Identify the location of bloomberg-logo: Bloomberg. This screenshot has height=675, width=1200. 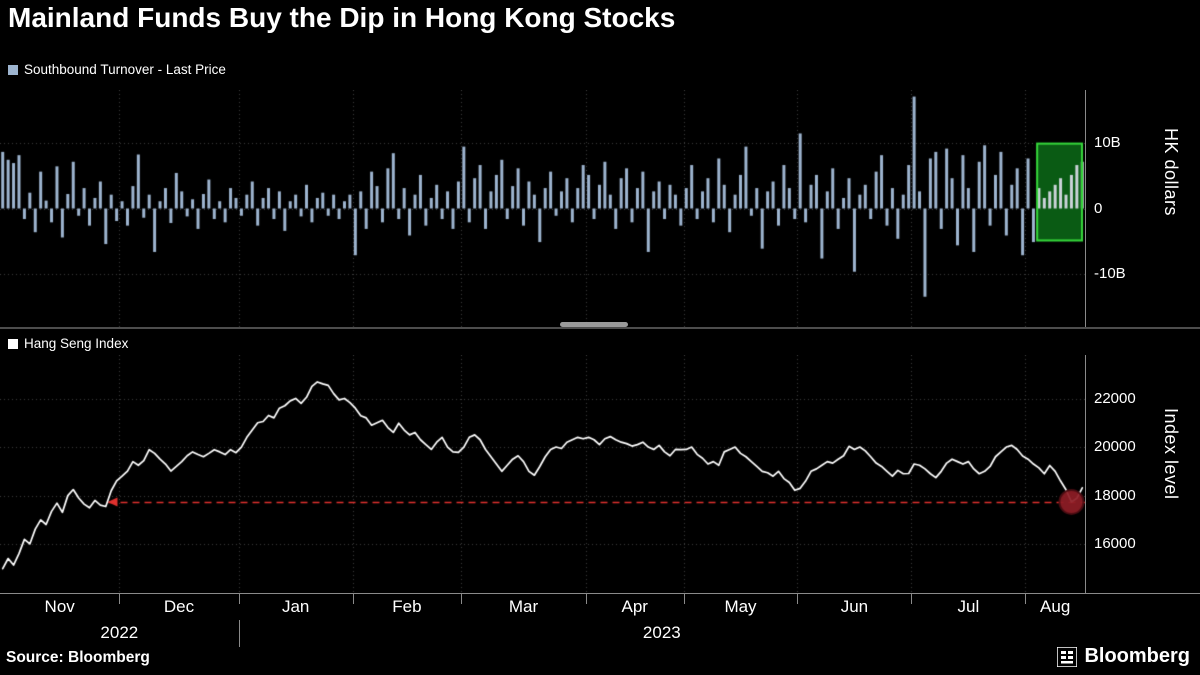
(1123, 656).